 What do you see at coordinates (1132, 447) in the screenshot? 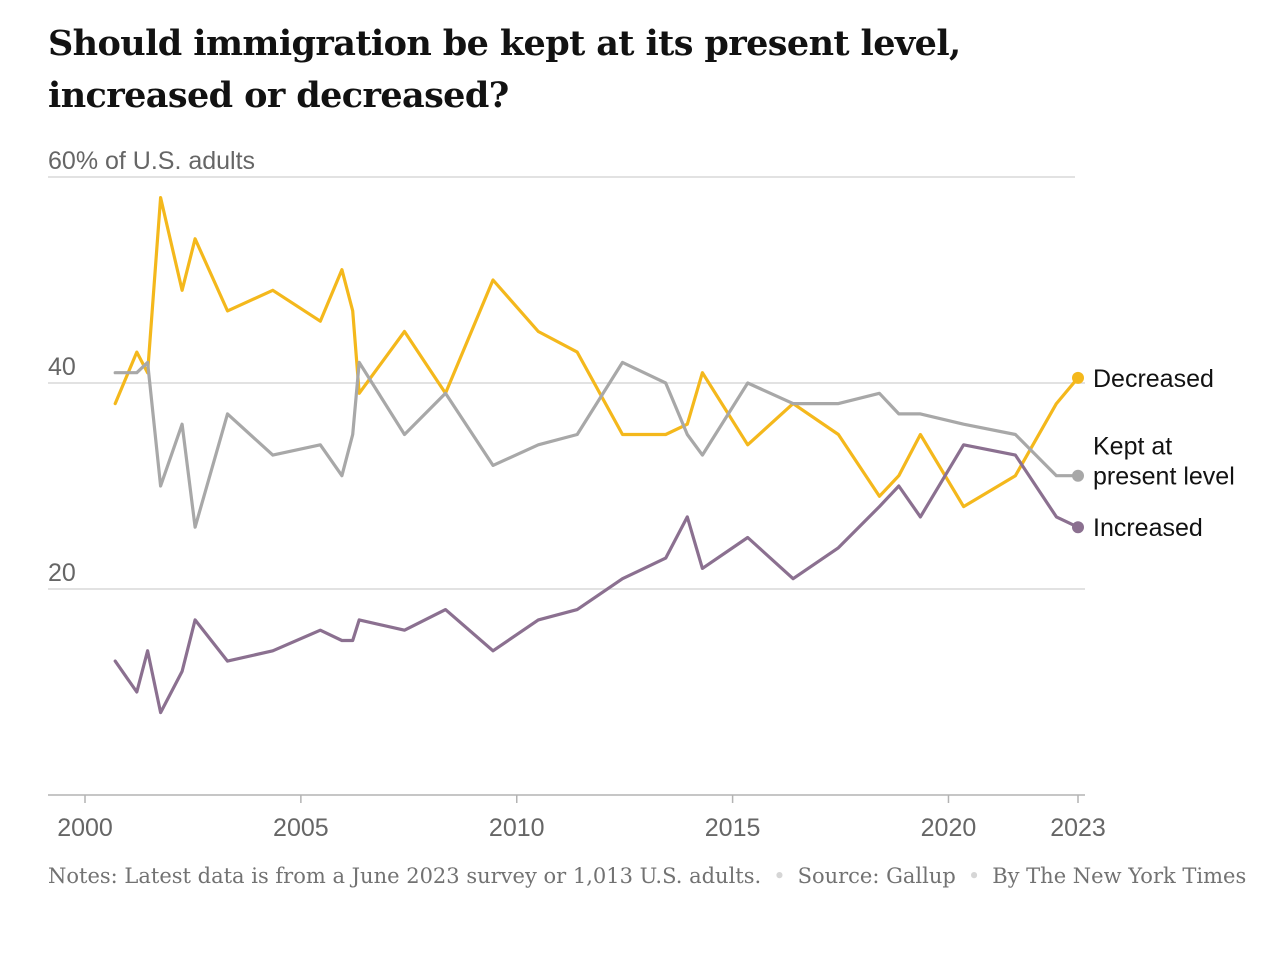
I see `series-label-line: Kept at` at bounding box center [1132, 447].